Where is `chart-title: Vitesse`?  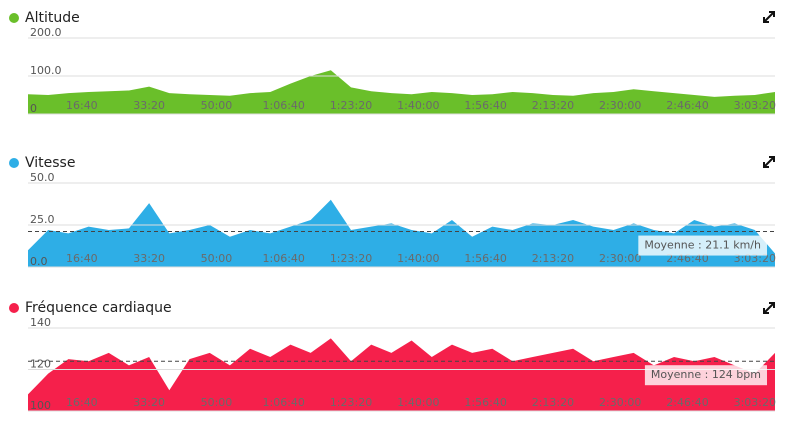 chart-title: Vitesse is located at coordinates (50, 163).